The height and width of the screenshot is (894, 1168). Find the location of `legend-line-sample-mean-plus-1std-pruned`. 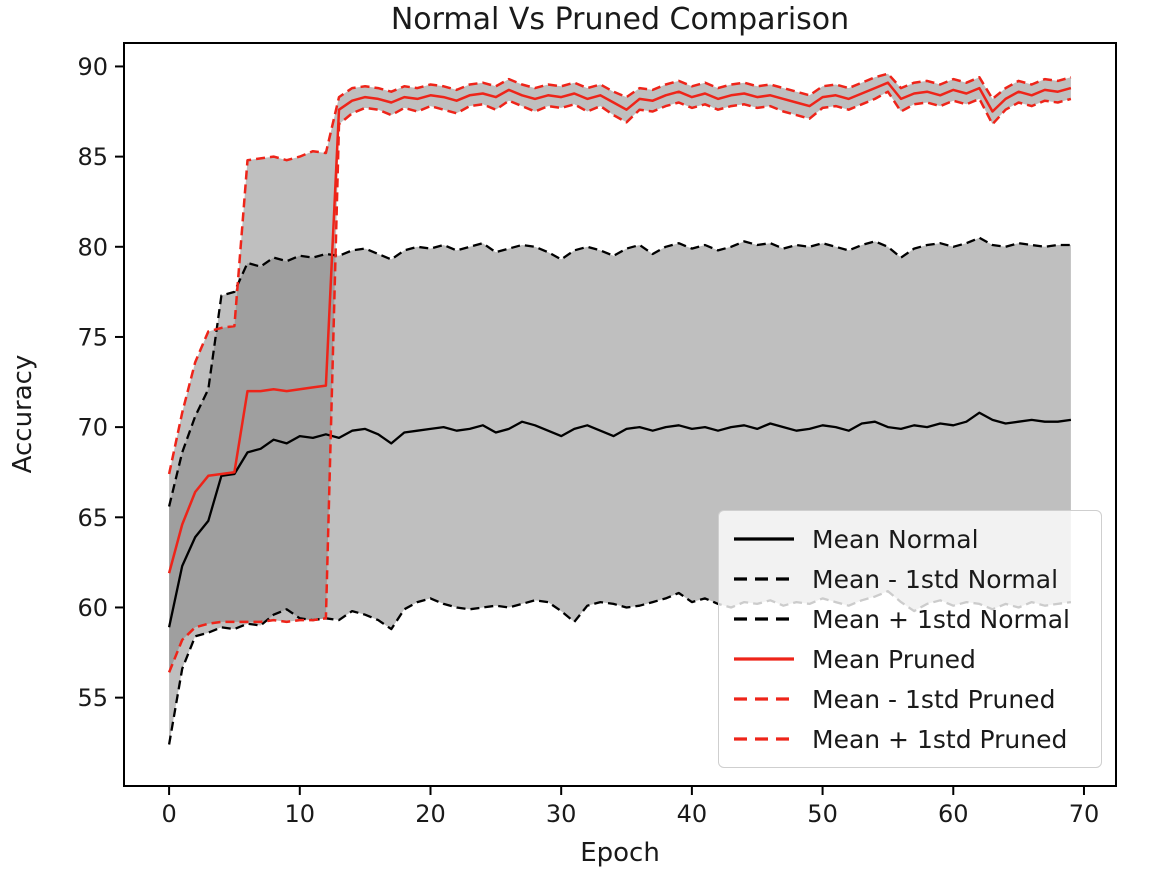

legend-line-sample-mean-plus-1std-pruned is located at coordinates (764, 739).